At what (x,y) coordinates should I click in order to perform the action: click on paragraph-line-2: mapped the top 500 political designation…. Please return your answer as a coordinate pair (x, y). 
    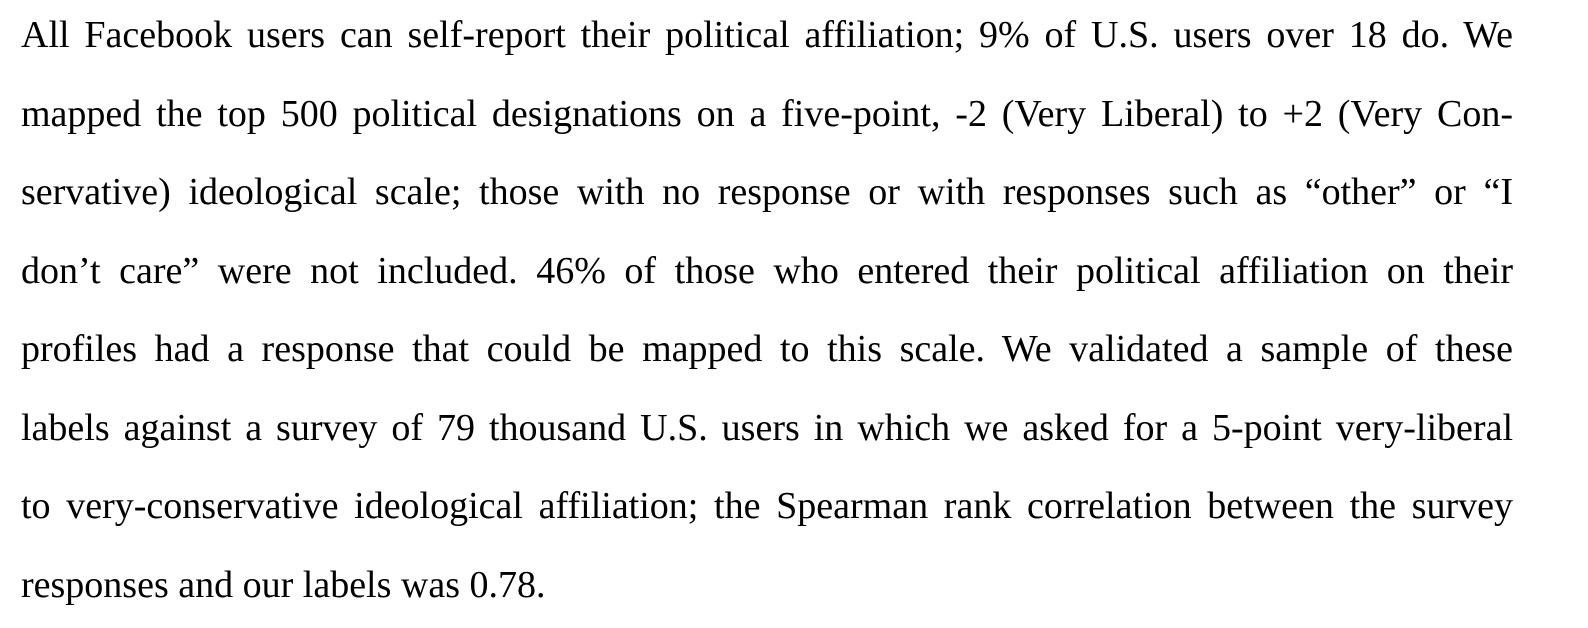
    Looking at the image, I should click on (767, 118).